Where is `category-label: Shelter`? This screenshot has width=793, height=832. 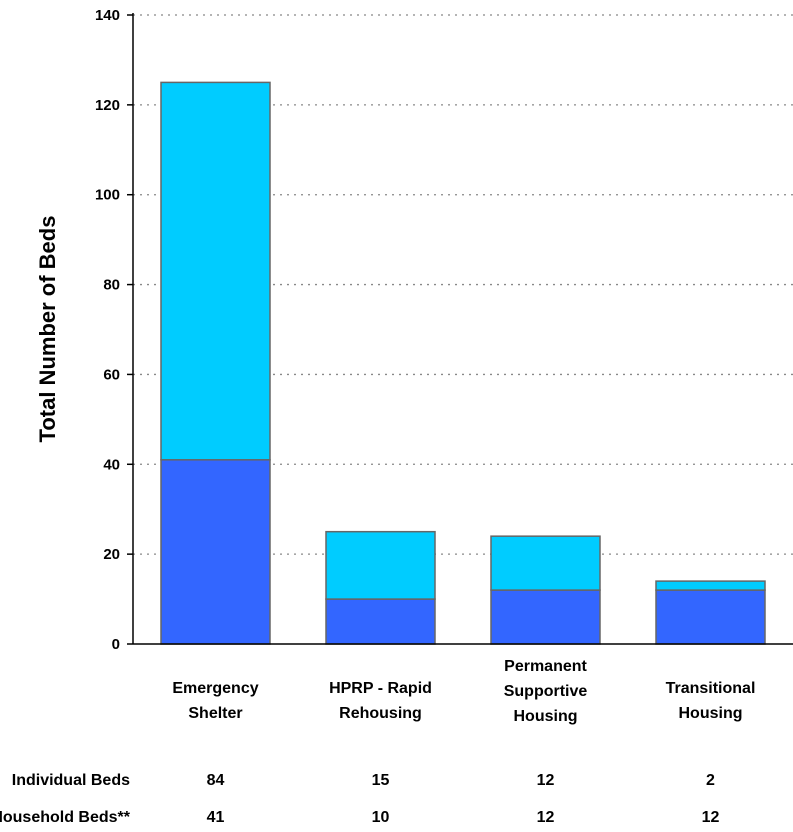
category-label: Shelter is located at coordinates (215, 713).